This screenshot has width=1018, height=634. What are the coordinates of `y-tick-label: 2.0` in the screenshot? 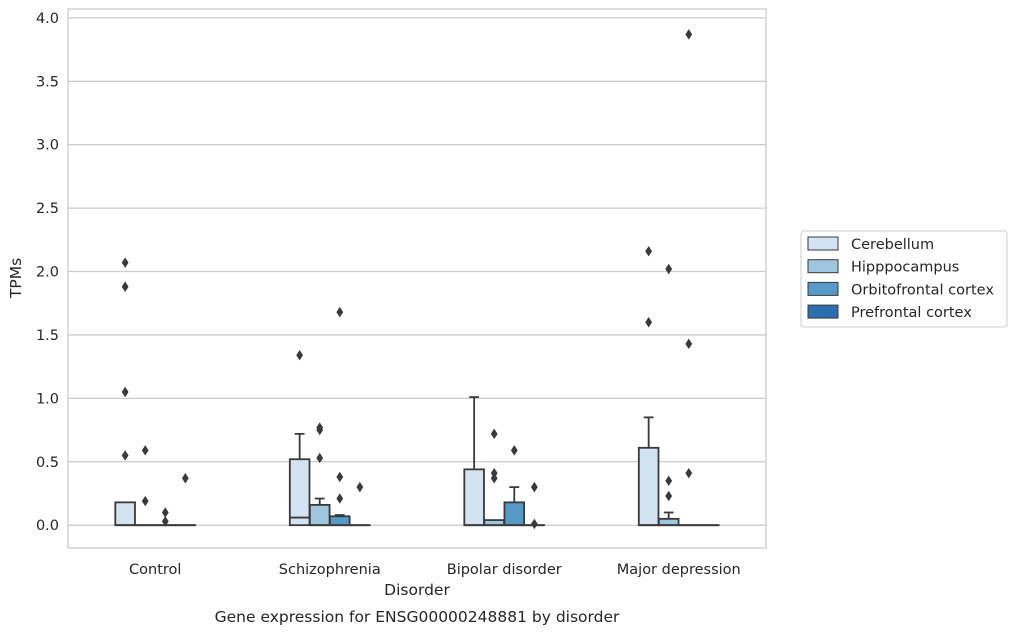 It's located at (47, 273).